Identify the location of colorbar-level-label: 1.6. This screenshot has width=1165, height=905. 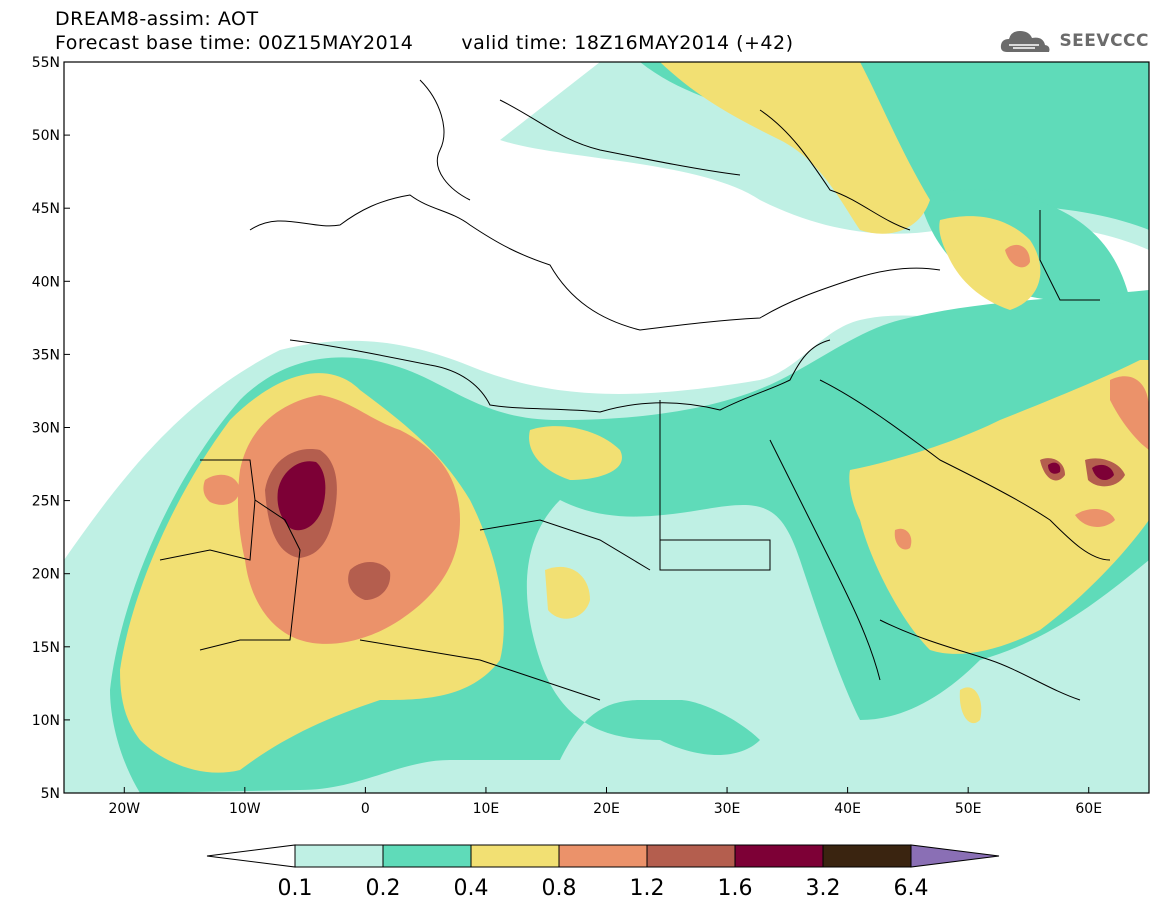
(735, 888).